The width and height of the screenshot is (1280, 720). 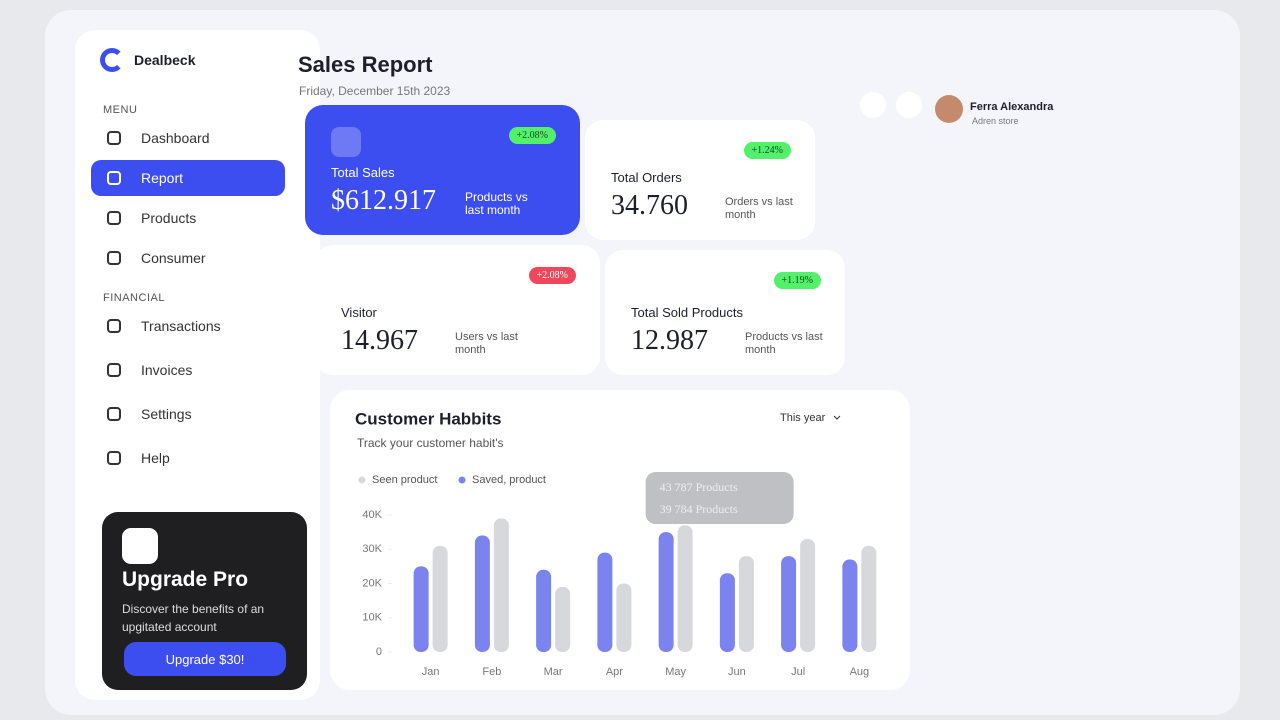 I want to click on menu-item: Dashboard, so click(x=188, y=138).